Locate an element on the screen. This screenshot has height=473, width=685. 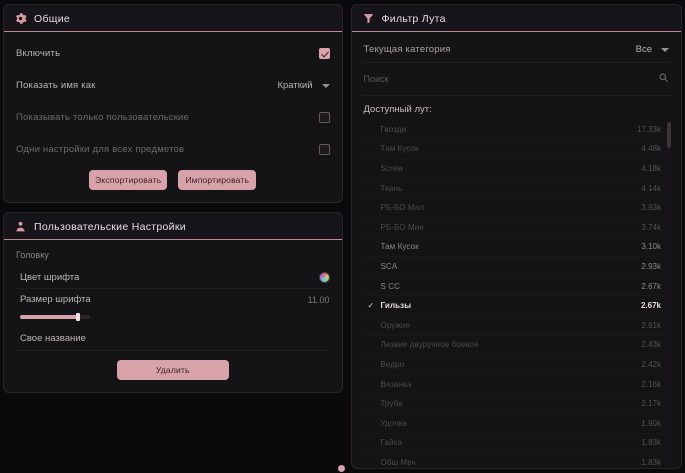
loot-item-quantity: 4.48k is located at coordinates (651, 149).